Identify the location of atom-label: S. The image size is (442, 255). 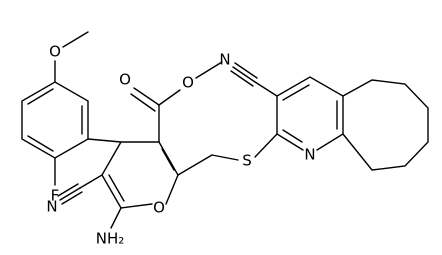
(247, 161).